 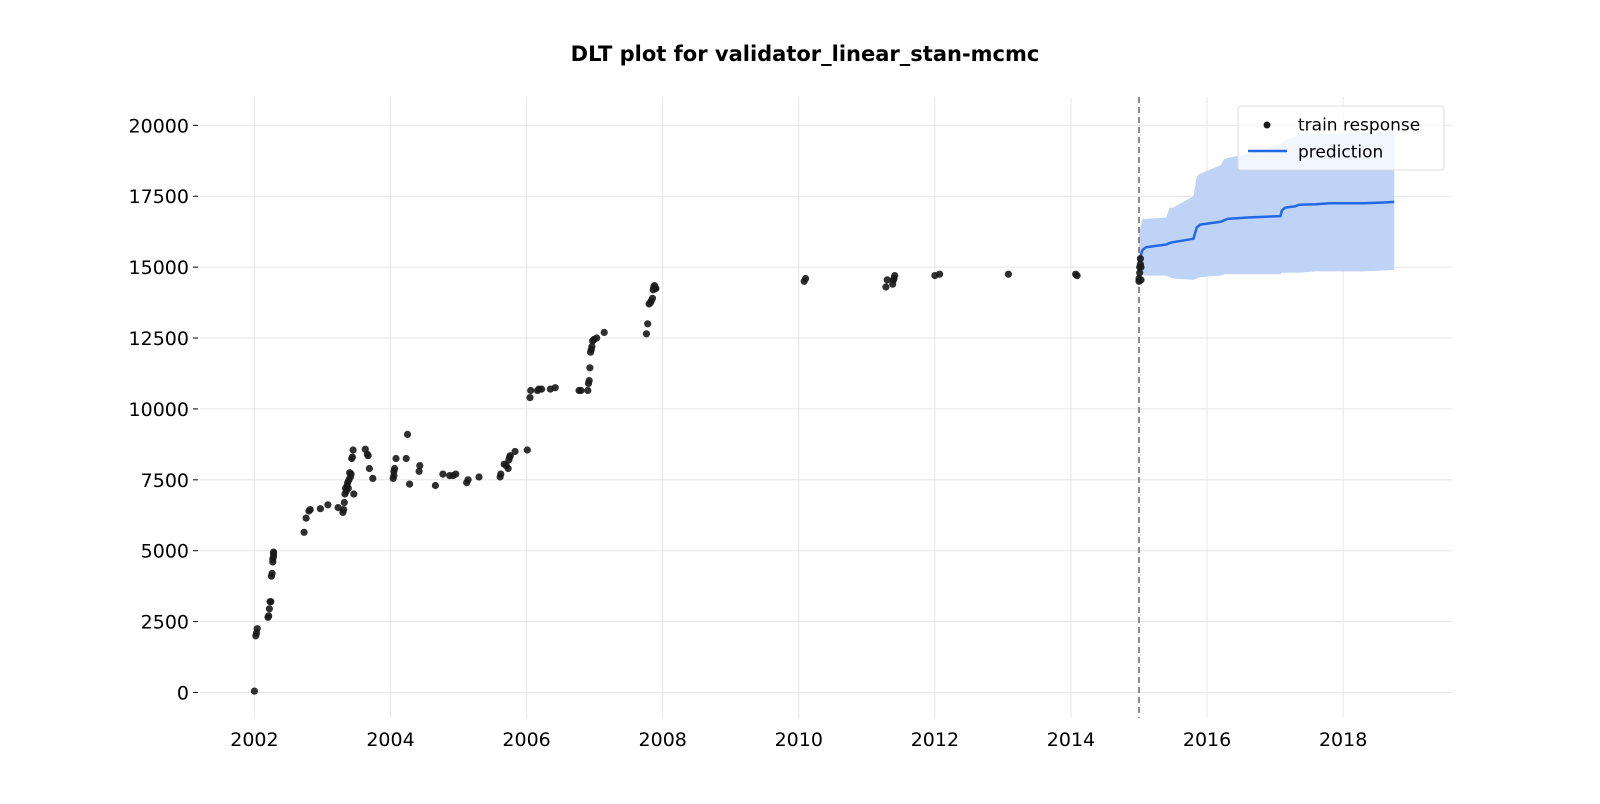 What do you see at coordinates (935, 740) in the screenshot?
I see `x-tick-label: 2012` at bounding box center [935, 740].